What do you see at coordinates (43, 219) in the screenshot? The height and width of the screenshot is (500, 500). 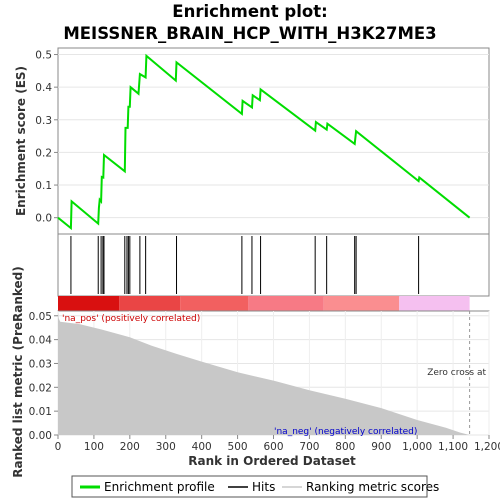 I see `es-y-tick-label: 0.0` at bounding box center [43, 219].